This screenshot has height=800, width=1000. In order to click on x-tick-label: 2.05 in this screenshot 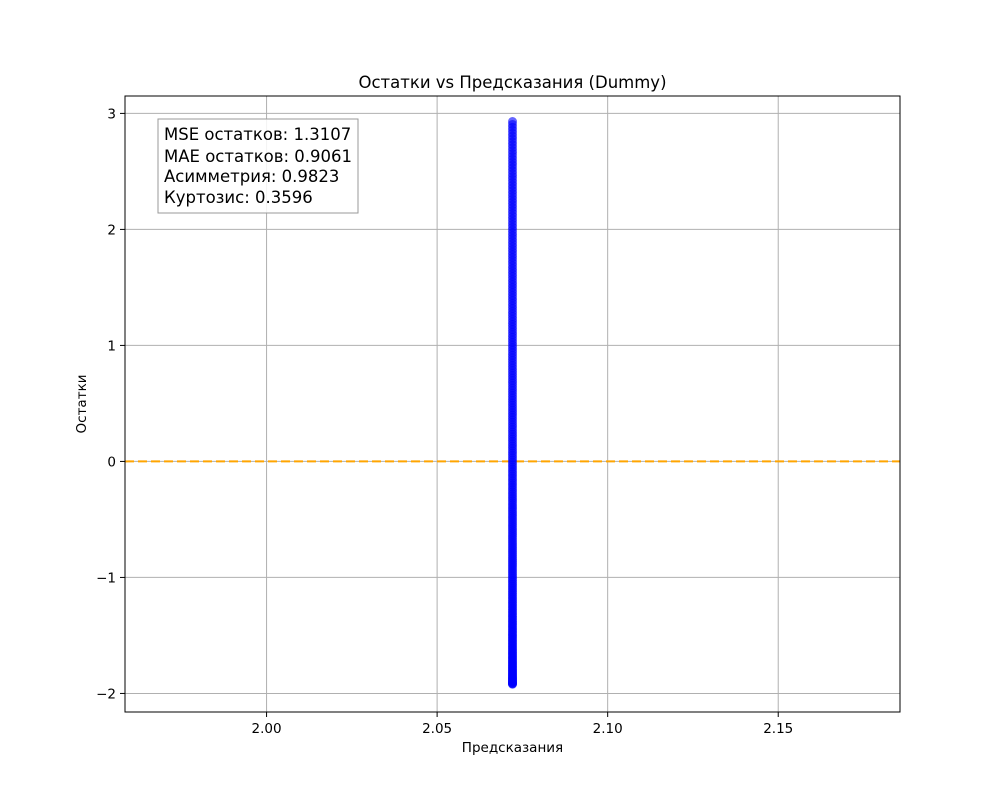, I will do `click(437, 729)`.